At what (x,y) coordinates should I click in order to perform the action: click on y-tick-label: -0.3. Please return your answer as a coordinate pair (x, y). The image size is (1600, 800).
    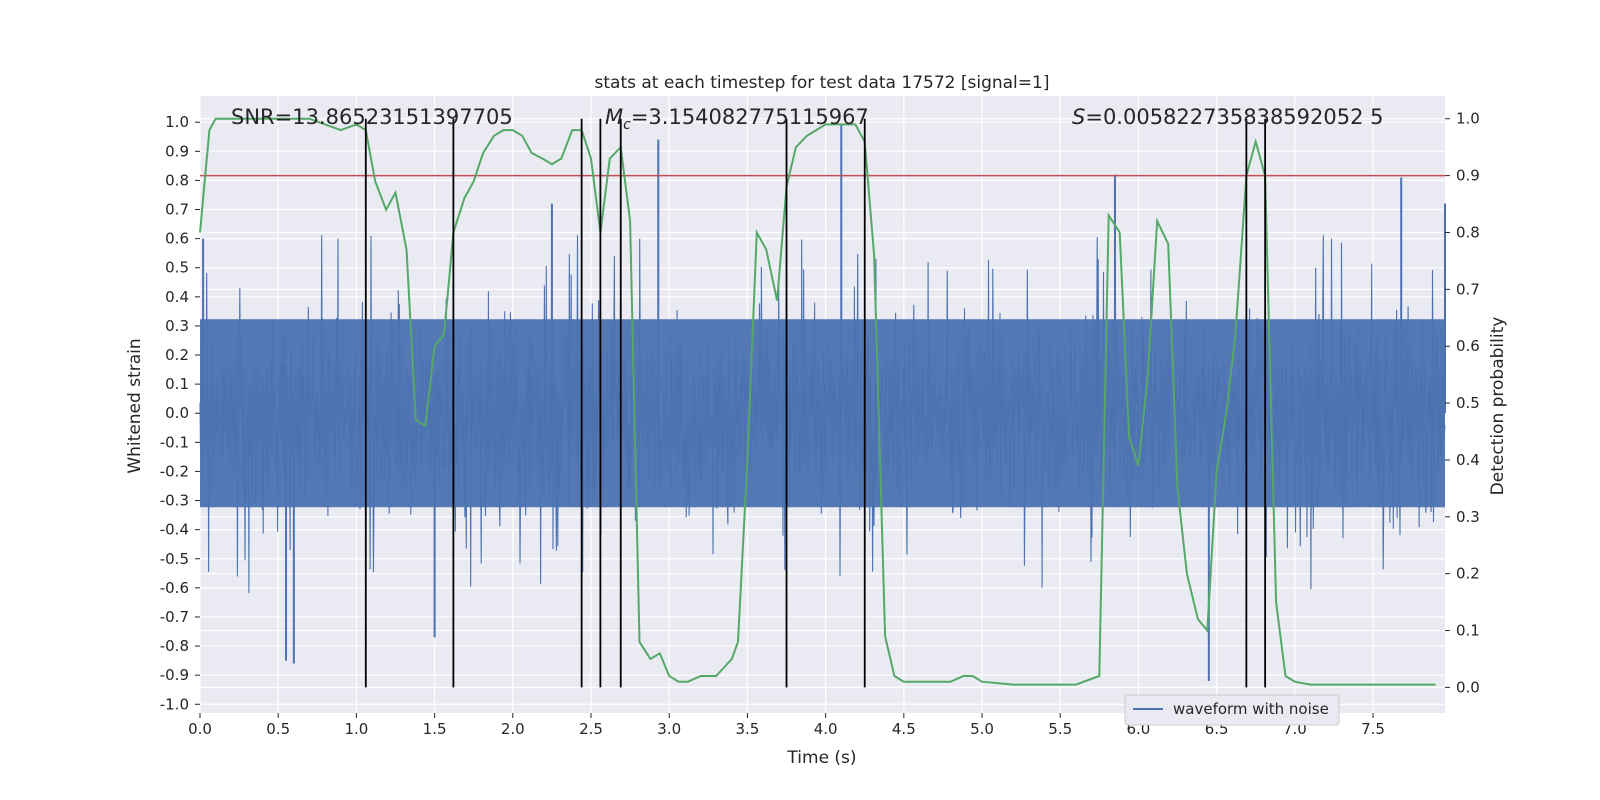
    Looking at the image, I should click on (174, 501).